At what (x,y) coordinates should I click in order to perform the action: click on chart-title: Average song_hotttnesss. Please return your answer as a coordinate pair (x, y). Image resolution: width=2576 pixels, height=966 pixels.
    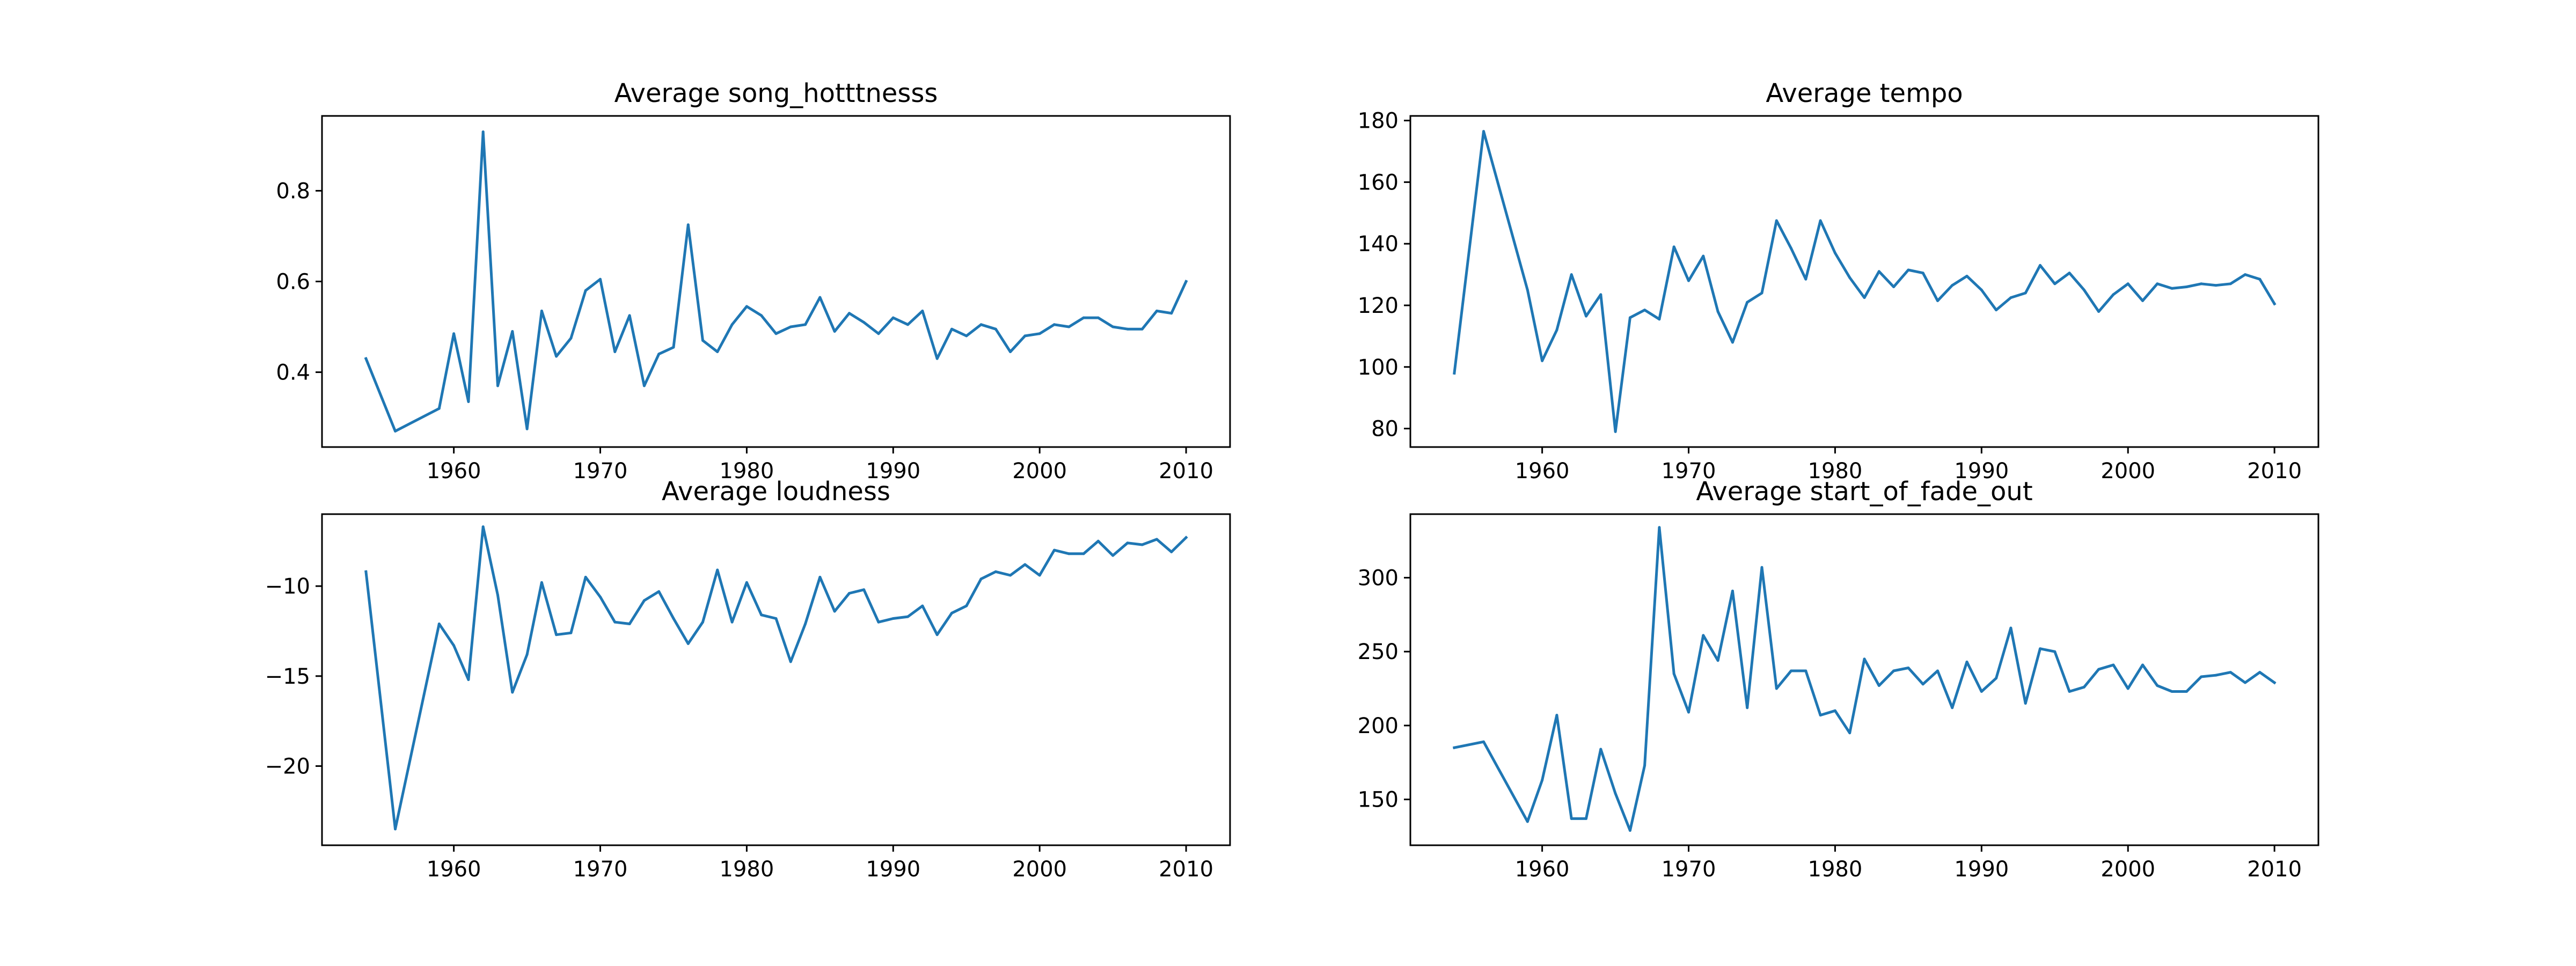
    Looking at the image, I should click on (776, 93).